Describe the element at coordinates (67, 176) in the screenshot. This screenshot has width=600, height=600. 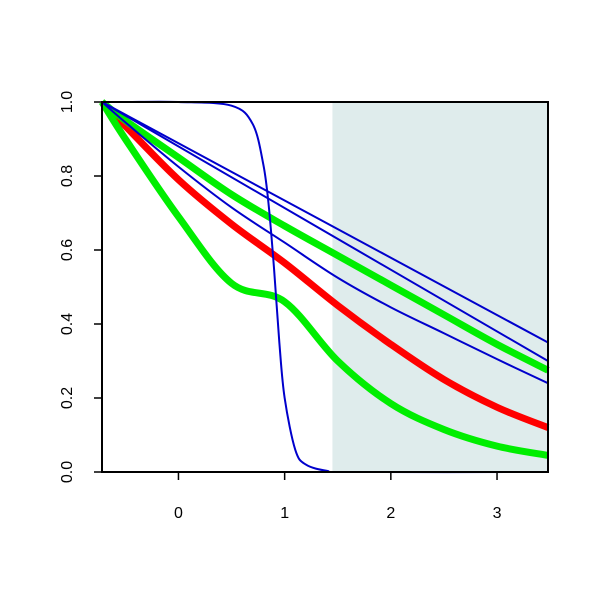
I see `y-tick-label: 0.8` at that location.